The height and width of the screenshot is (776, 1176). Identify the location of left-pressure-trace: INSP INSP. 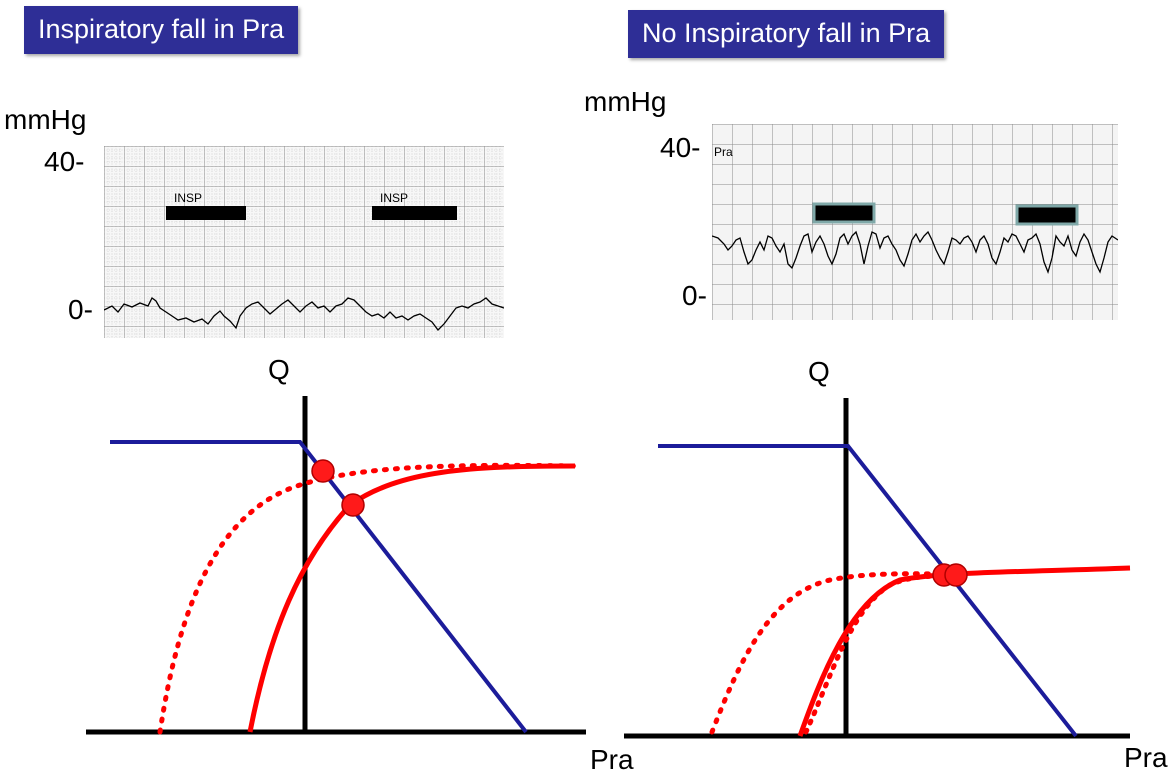
(304, 242).